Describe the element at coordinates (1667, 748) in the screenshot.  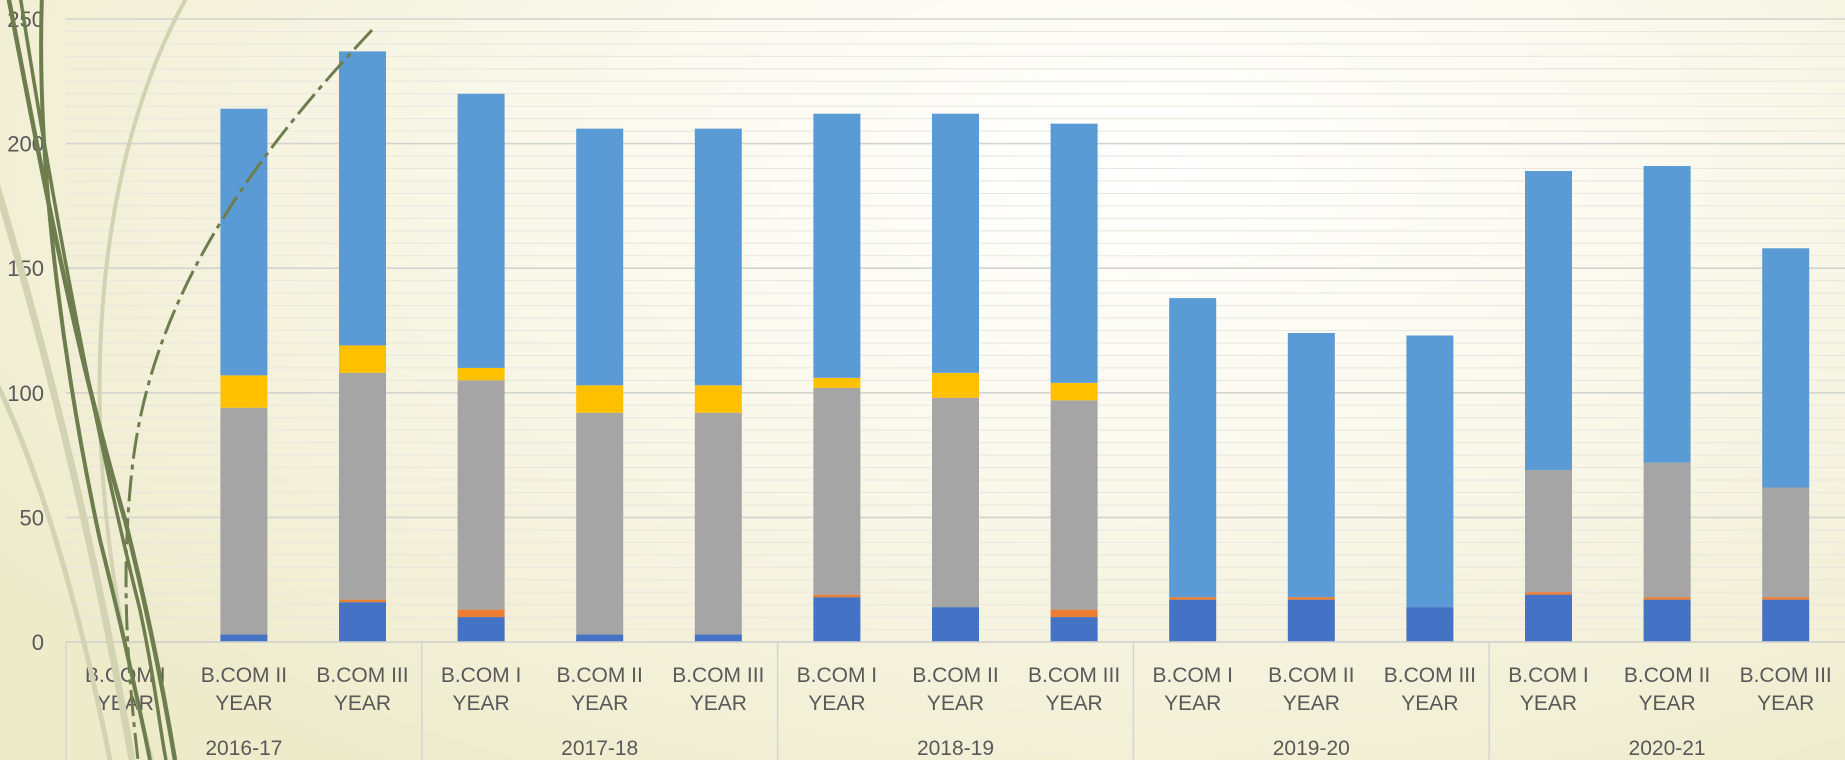
I see `group-label: 2020-21` at that location.